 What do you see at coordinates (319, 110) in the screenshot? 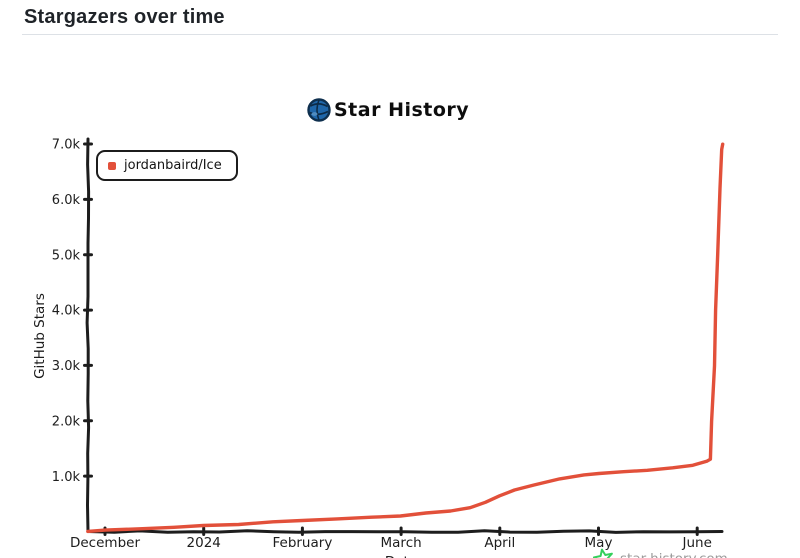
I see `star-history-logo-icon` at bounding box center [319, 110].